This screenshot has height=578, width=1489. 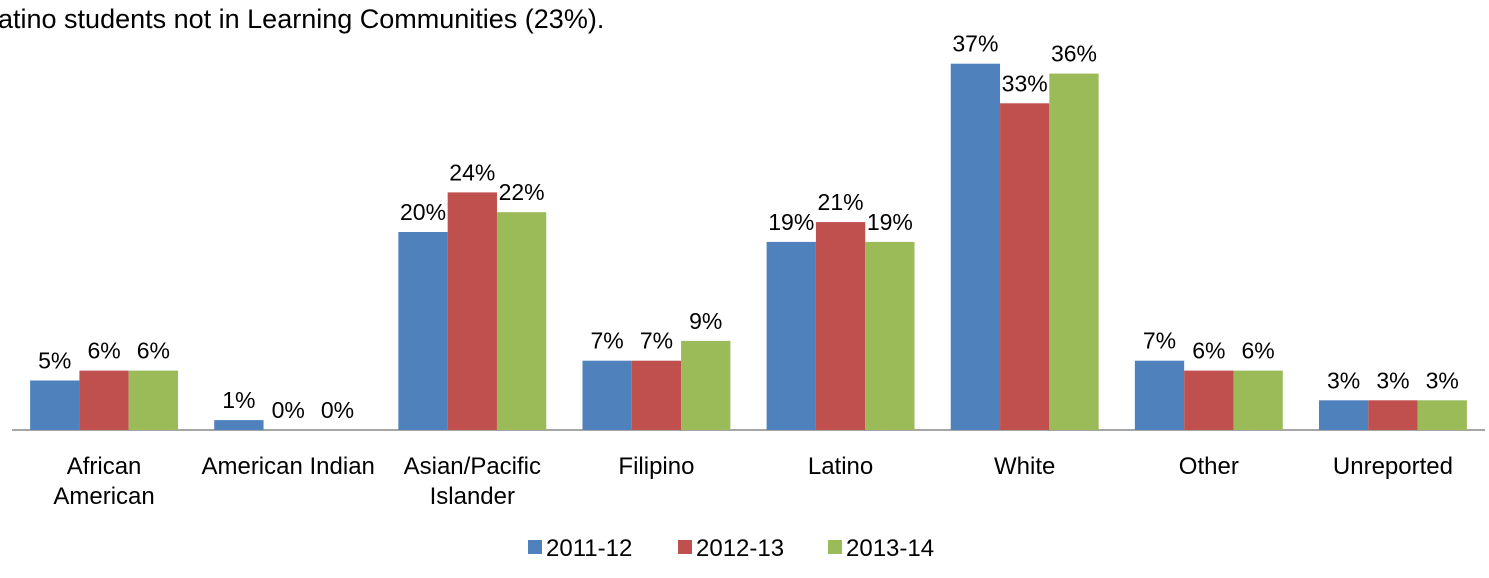 What do you see at coordinates (522, 192) in the screenshot?
I see `data-label: 22%` at bounding box center [522, 192].